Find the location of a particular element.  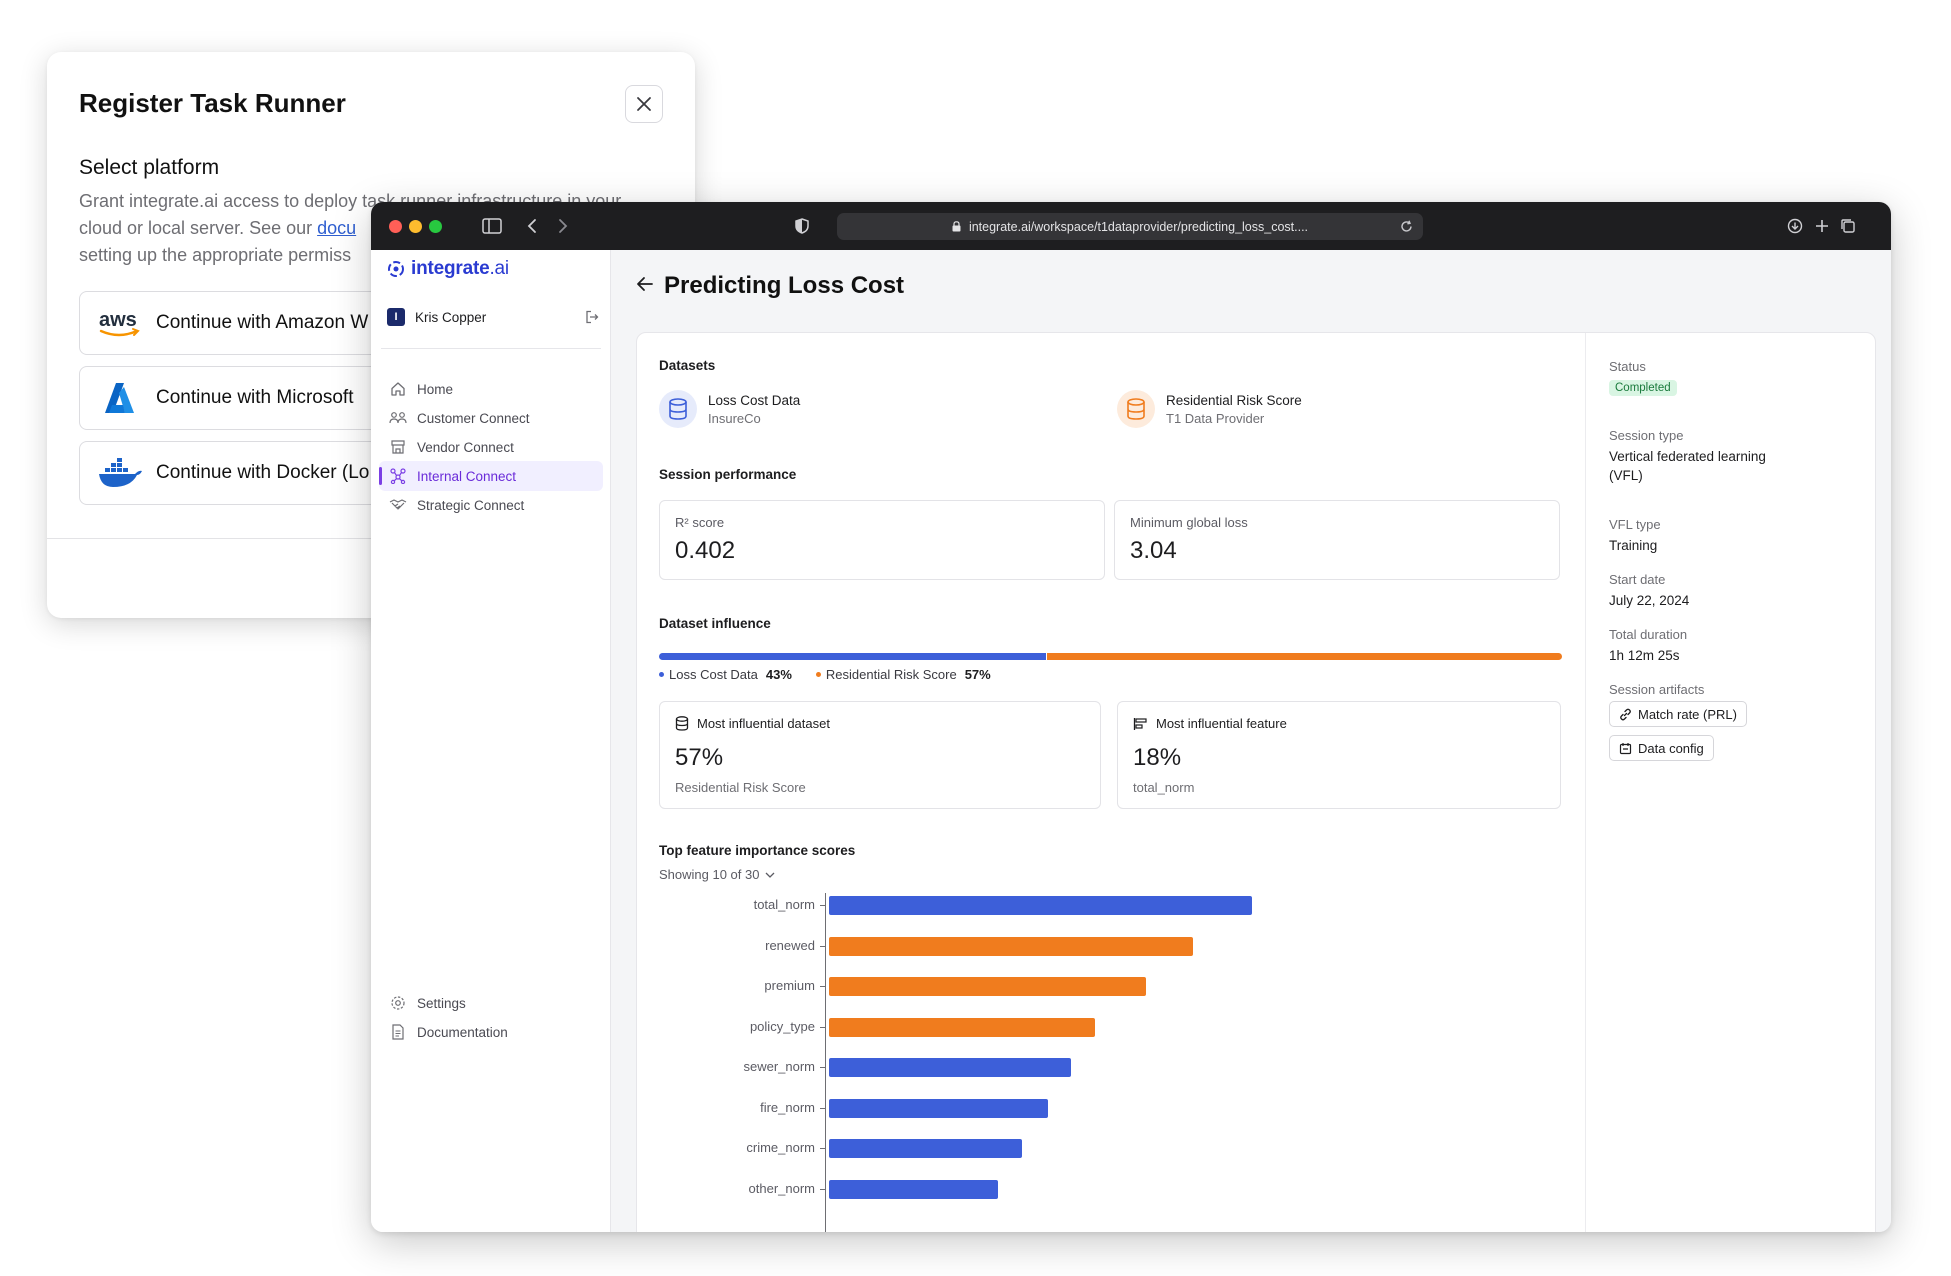

influence-heading: Dataset influence is located at coordinates (715, 623).